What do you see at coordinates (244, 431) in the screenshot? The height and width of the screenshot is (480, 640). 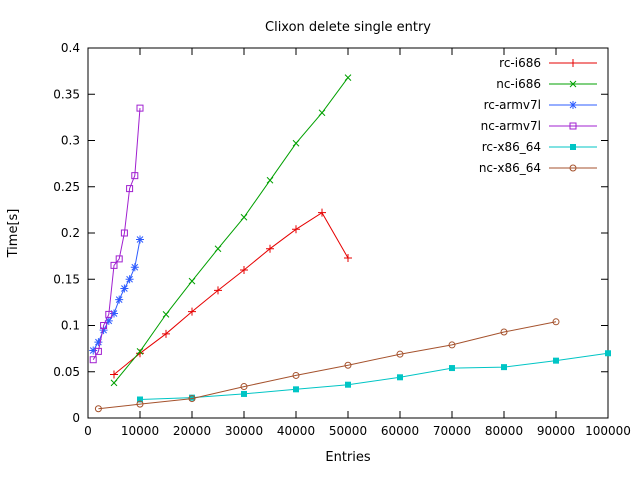 I see `x-tick-label: 30000` at bounding box center [244, 431].